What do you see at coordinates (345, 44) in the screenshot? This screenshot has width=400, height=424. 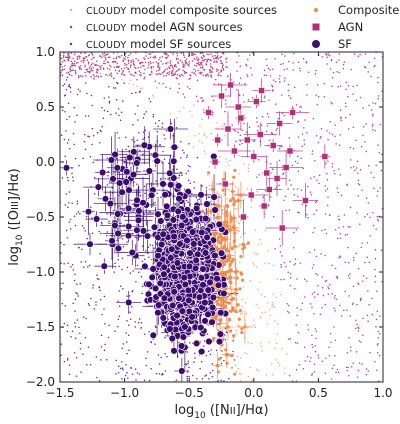 I see `svg-text: SF` at bounding box center [345, 44].